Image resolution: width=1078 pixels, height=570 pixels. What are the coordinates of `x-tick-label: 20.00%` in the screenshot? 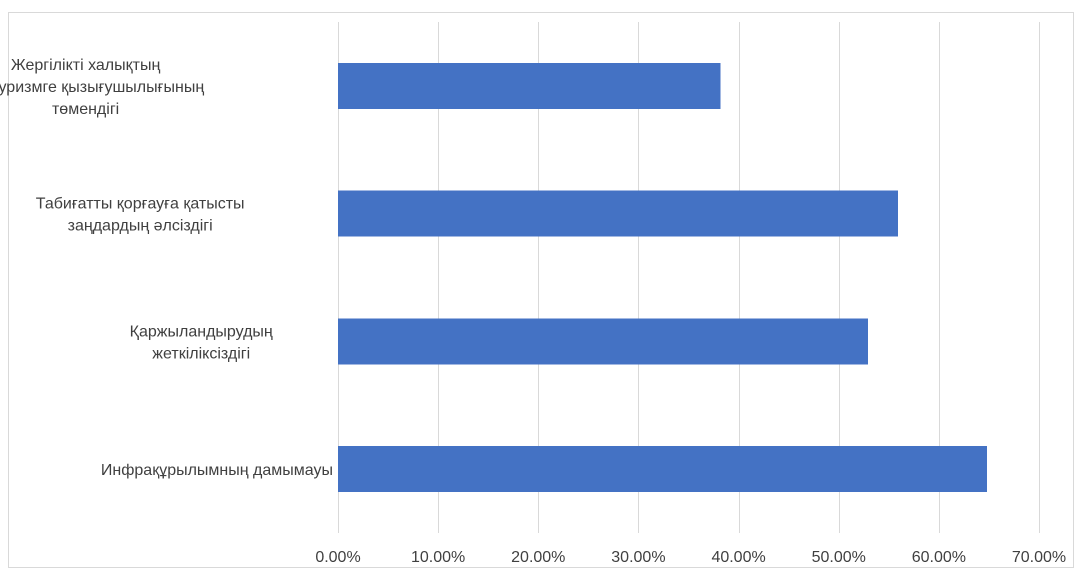 It's located at (538, 557).